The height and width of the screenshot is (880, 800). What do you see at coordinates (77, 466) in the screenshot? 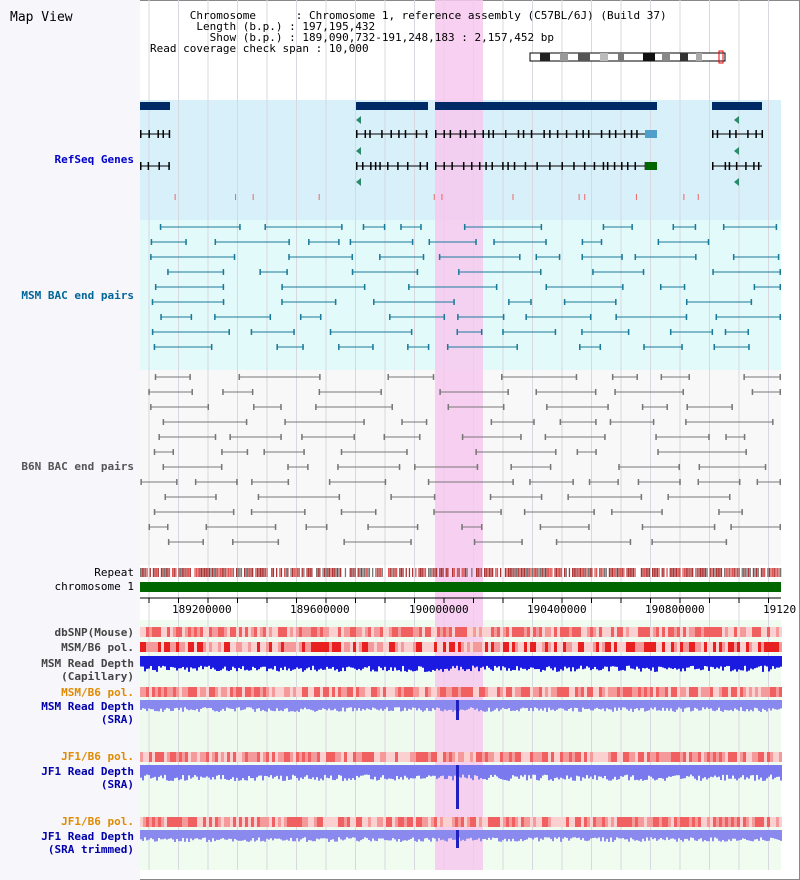
I see `b6n-bac-label: B6N BAC end pairs` at bounding box center [77, 466].